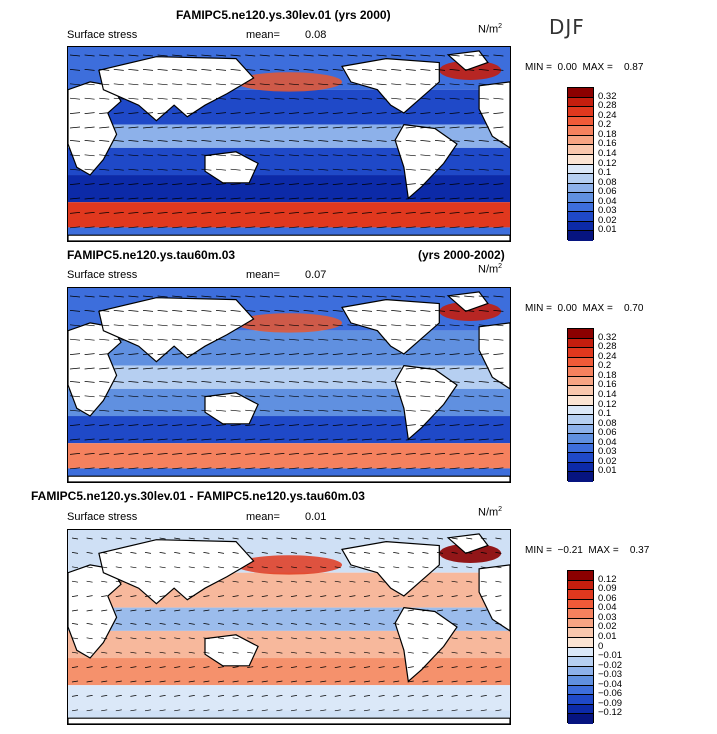 This screenshot has width=717, height=734. I want to click on panel1-mean-value: 0.08, so click(316, 35).